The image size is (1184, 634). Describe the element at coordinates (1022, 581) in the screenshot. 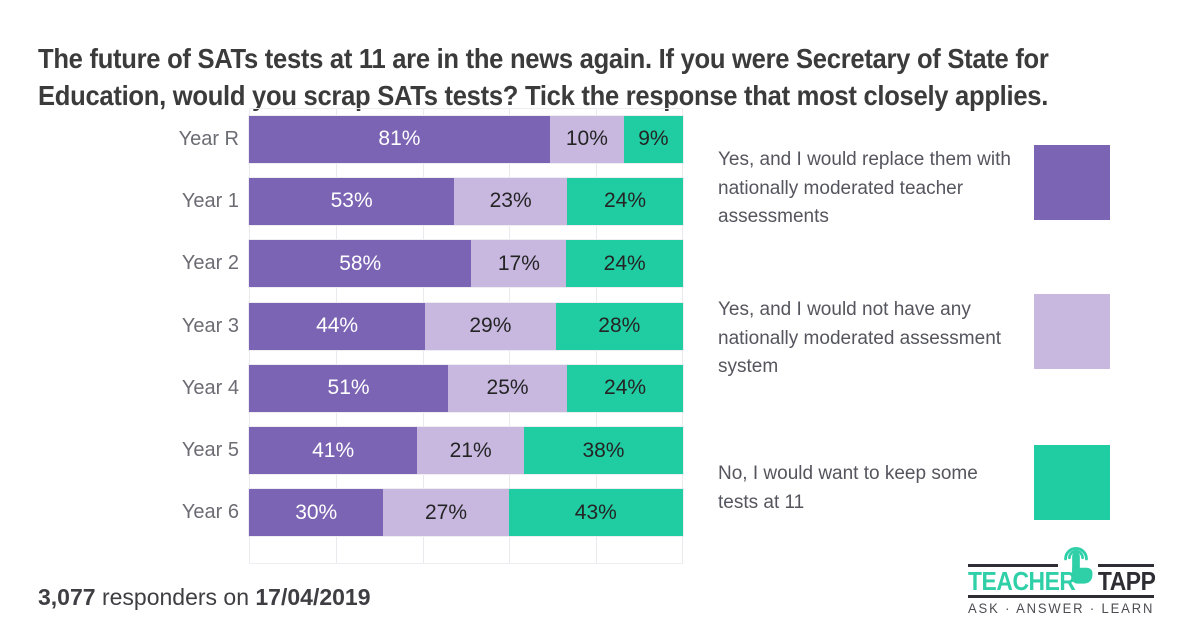

I see `logo-text-teacher: TEACHER` at that location.